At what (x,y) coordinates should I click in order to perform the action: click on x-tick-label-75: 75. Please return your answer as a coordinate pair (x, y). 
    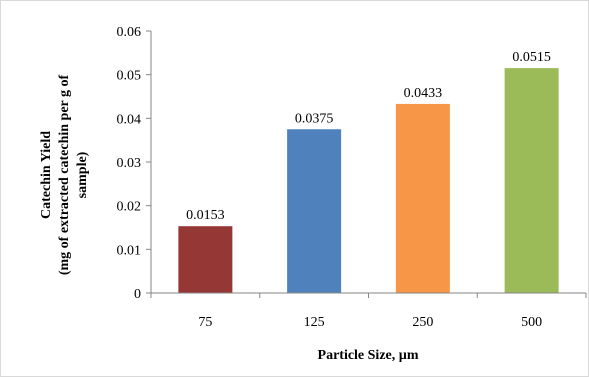
    Looking at the image, I should click on (205, 322).